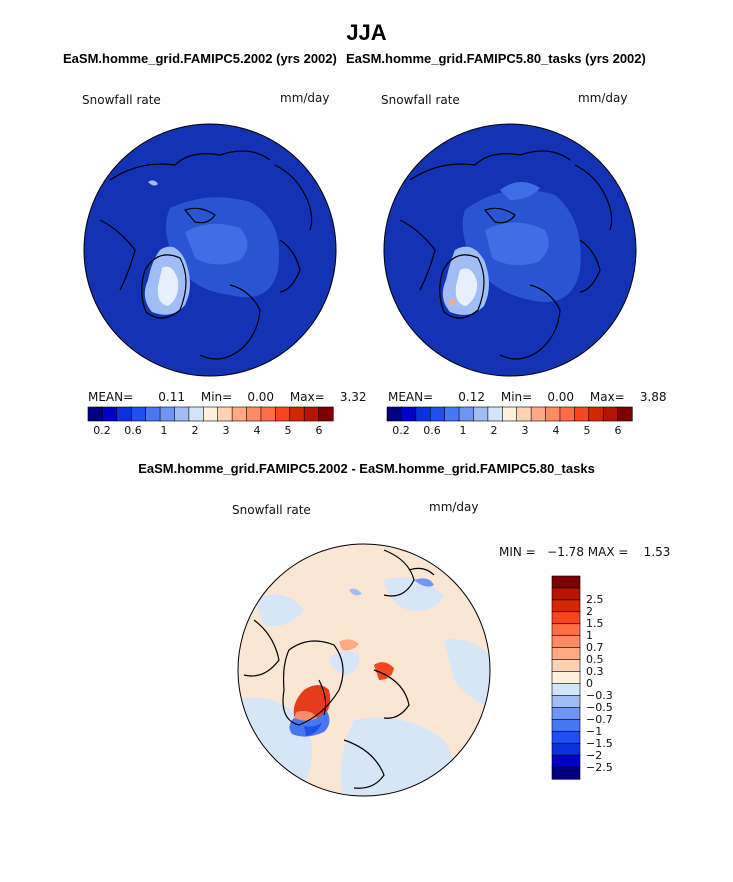 This screenshot has height=882, width=733. I want to click on panel3-map, so click(364, 670).